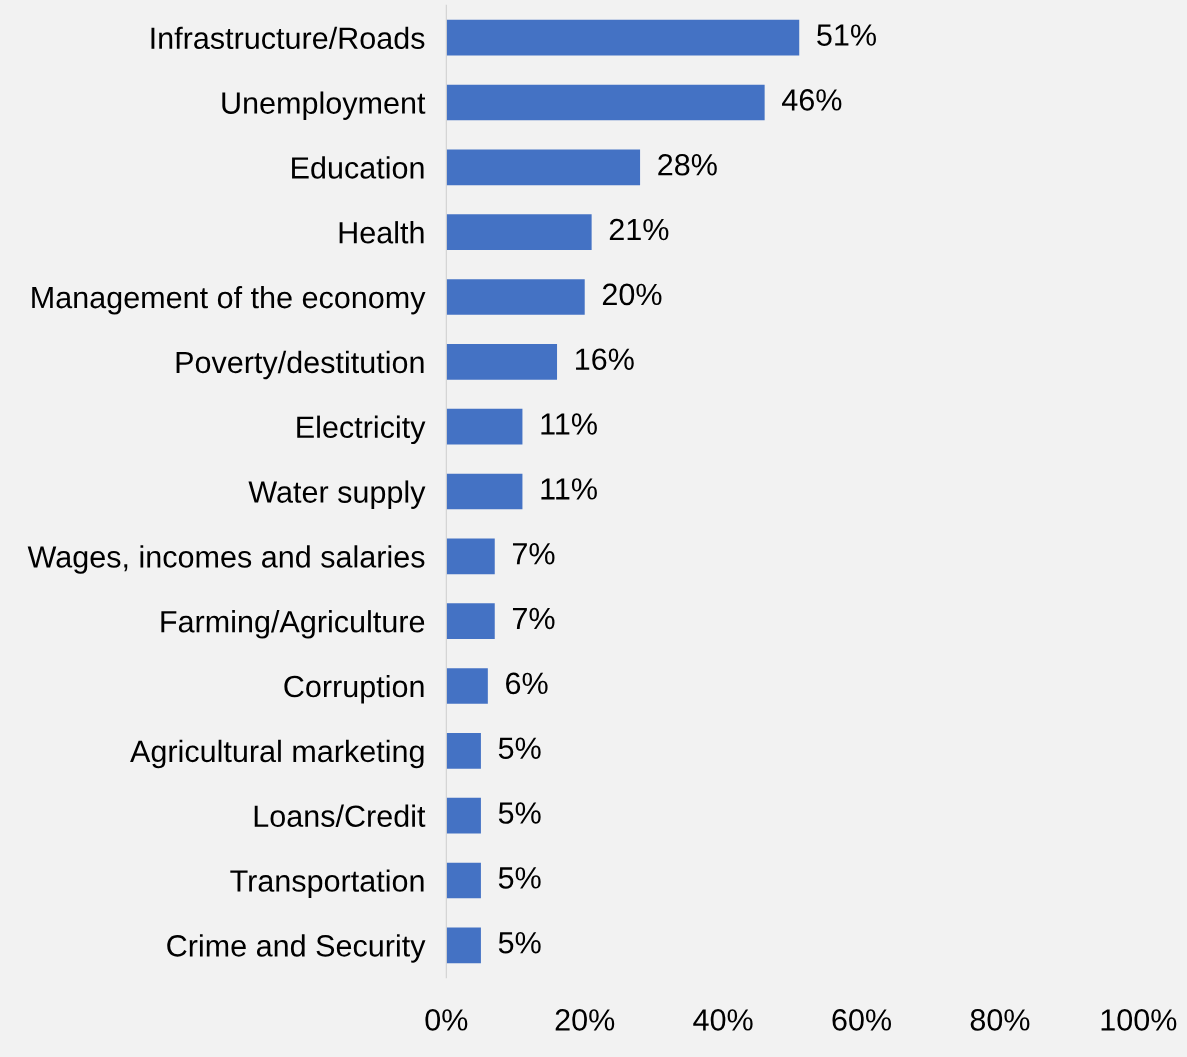 This screenshot has width=1187, height=1057. I want to click on x-tick-label: 20%, so click(585, 1020).